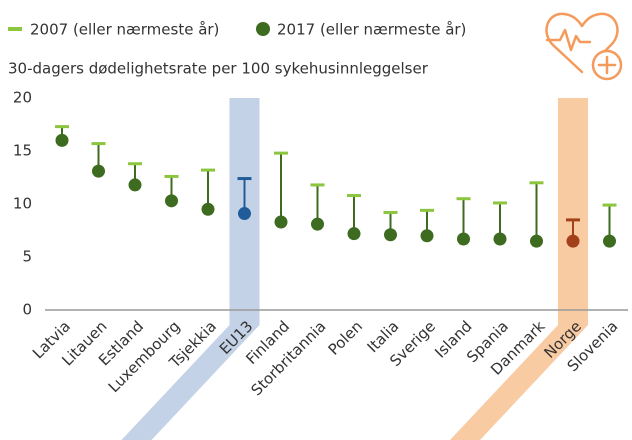 The image size is (632, 440). What do you see at coordinates (263, 29) in the screenshot?
I see `legend-swatch-2017` at bounding box center [263, 29].